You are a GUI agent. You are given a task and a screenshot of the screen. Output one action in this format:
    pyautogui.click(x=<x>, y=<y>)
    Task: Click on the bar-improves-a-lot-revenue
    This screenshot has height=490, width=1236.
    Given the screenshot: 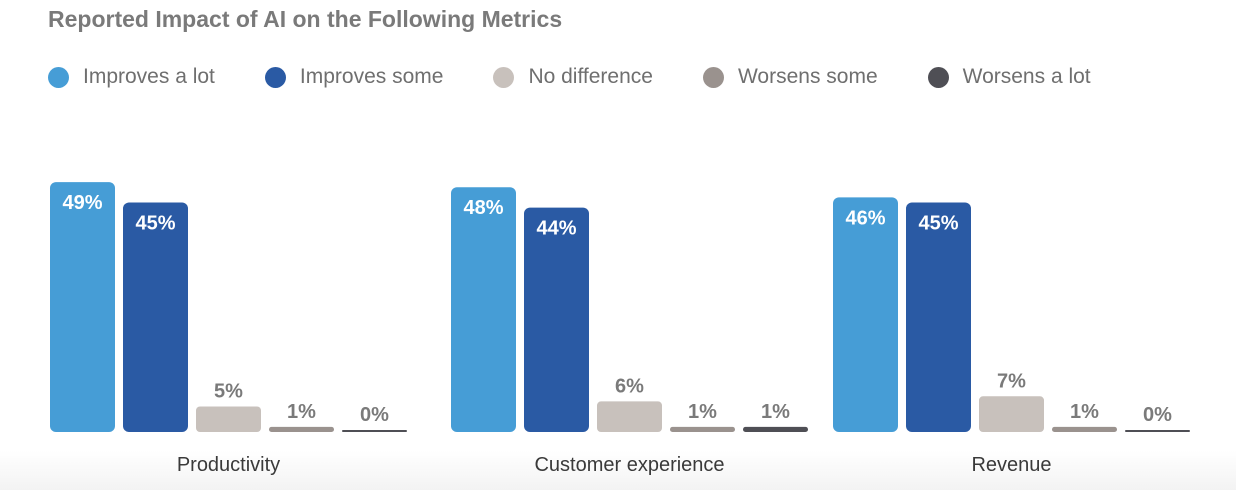 What is the action you would take?
    pyautogui.click(x=865, y=314)
    